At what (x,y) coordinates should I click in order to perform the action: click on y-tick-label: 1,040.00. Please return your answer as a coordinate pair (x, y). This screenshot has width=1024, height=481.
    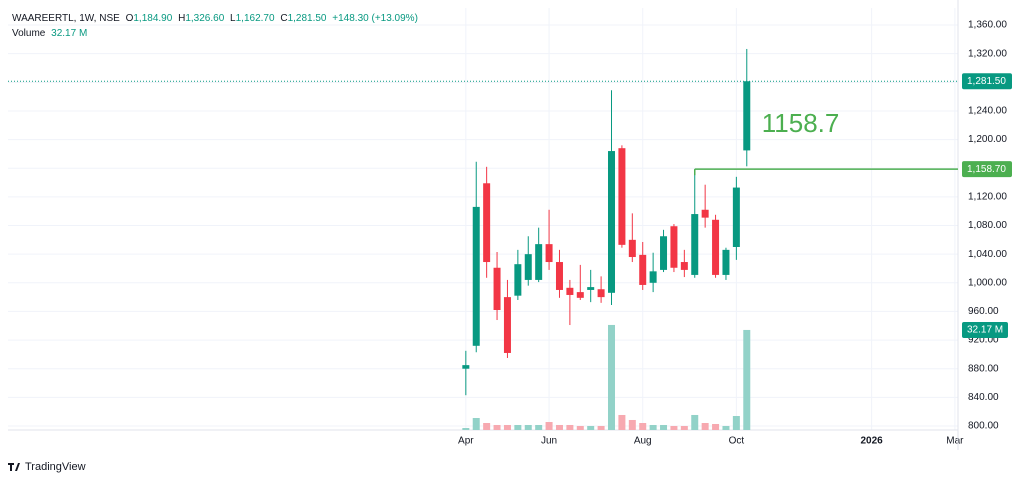
    Looking at the image, I should click on (987, 254).